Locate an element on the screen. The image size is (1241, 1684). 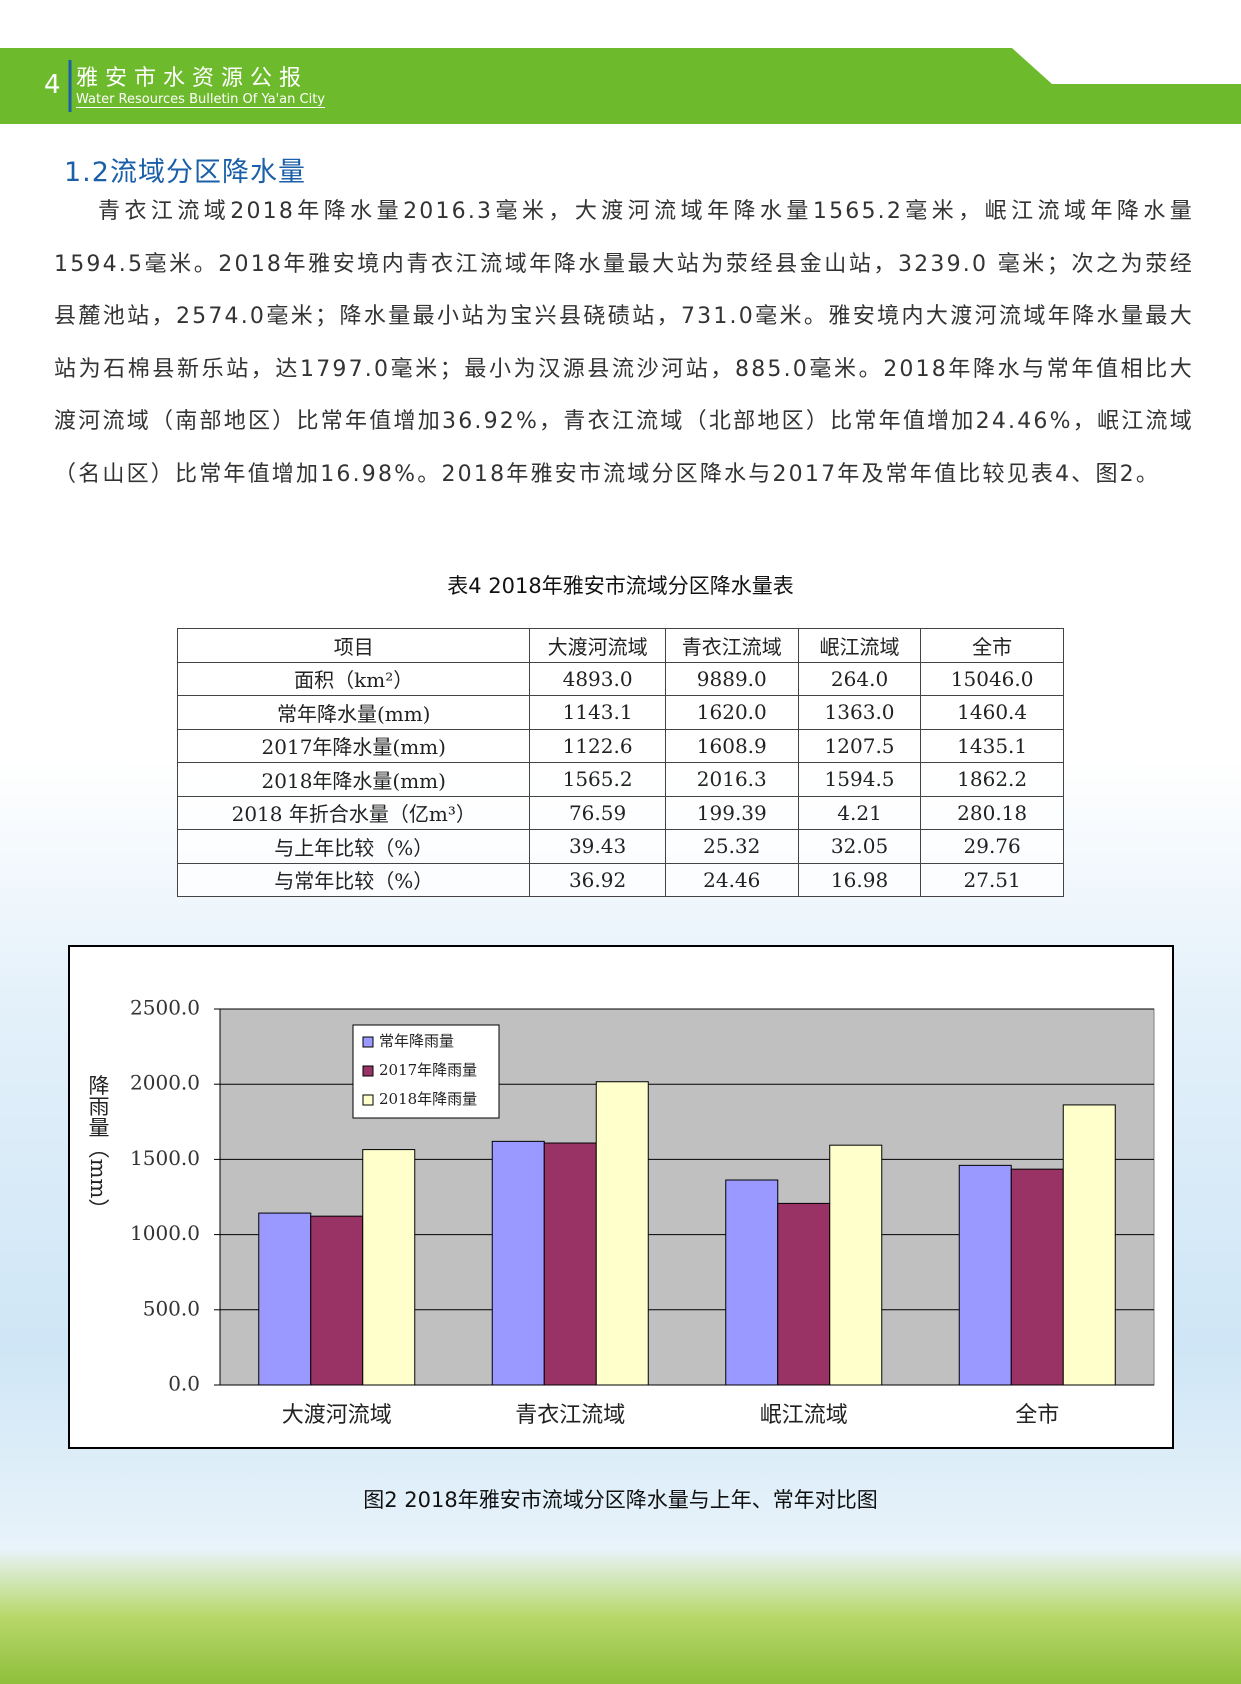
header-band is located at coordinates (620, 86).